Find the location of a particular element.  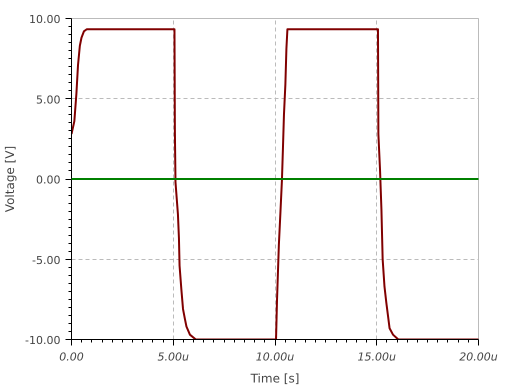

x-tick-label: 15.00u is located at coordinates (377, 357).